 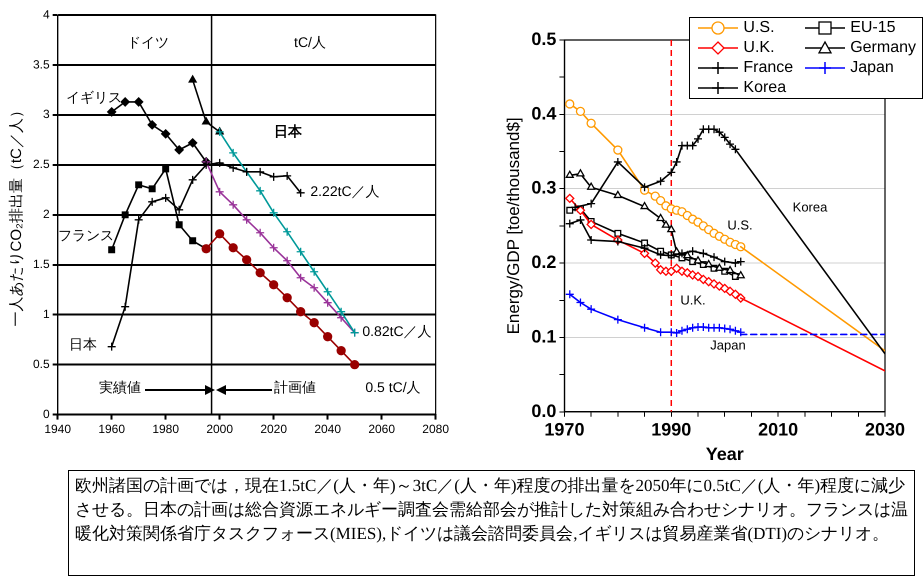 I want to click on y-tick-label: 0.3, so click(x=543, y=188).